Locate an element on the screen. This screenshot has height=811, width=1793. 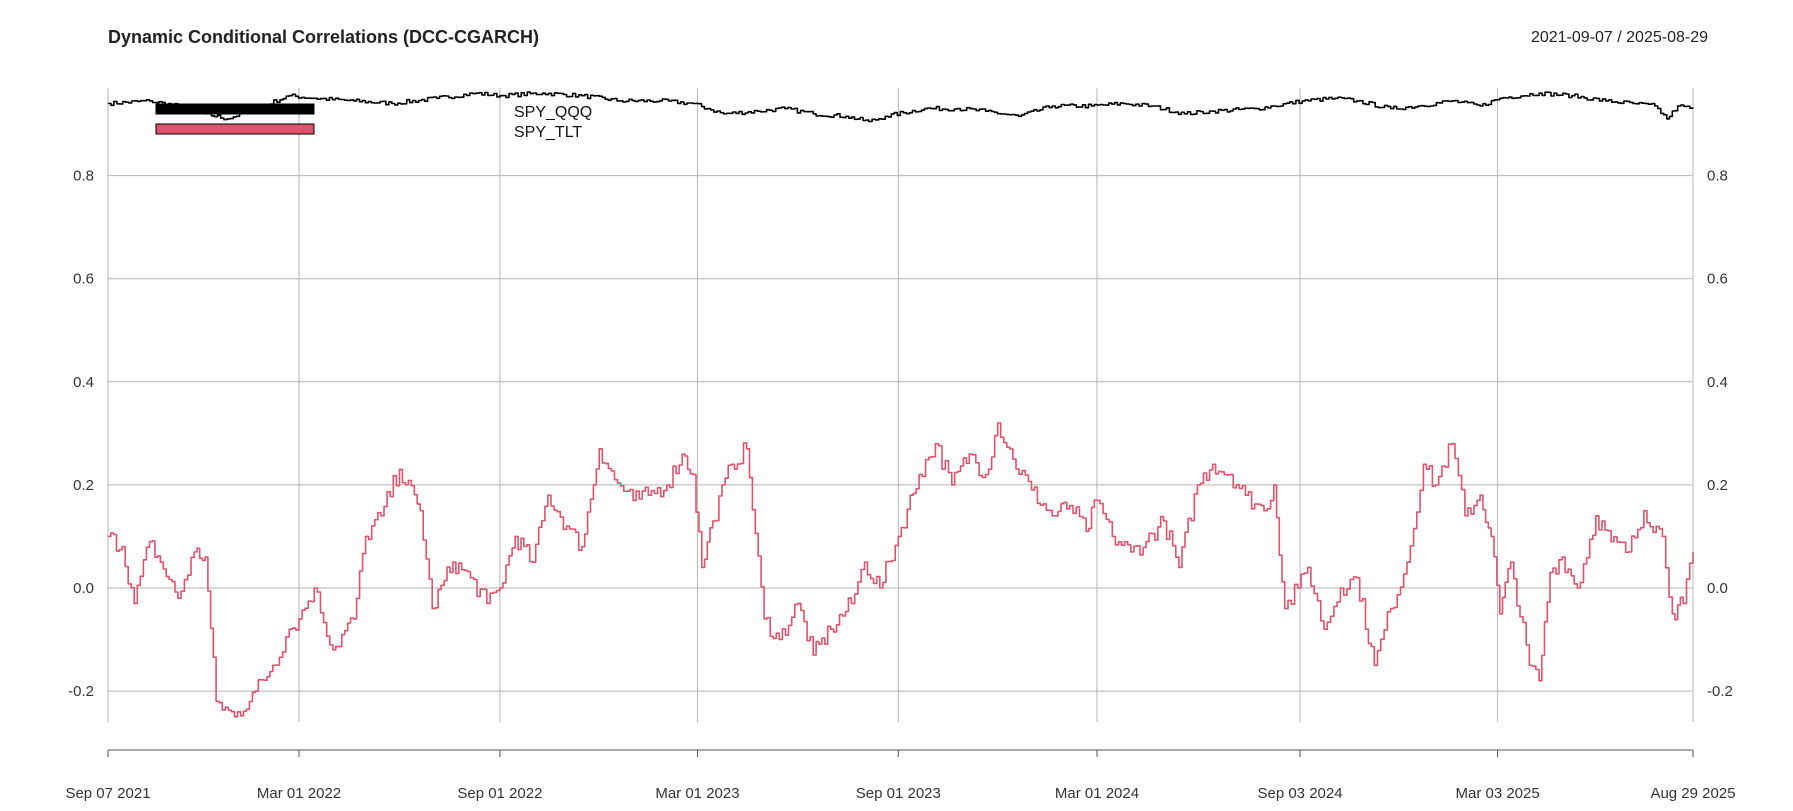
y-tick-label-left: 0.4 is located at coordinates (83, 382).